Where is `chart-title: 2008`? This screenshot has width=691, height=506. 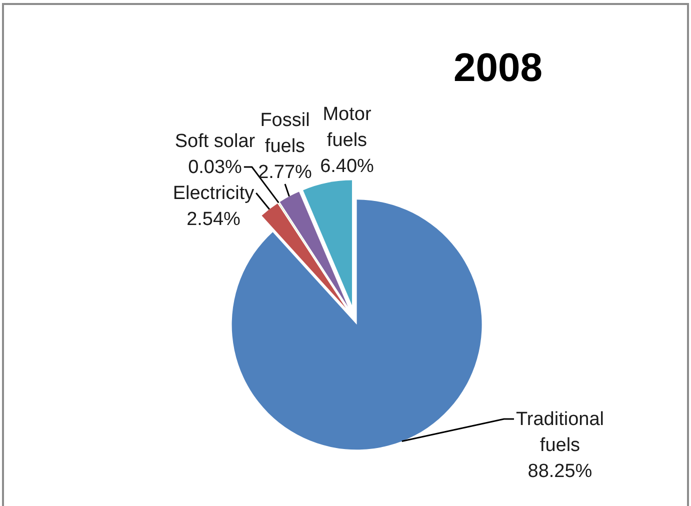
chart-title: 2008 is located at coordinates (498, 68).